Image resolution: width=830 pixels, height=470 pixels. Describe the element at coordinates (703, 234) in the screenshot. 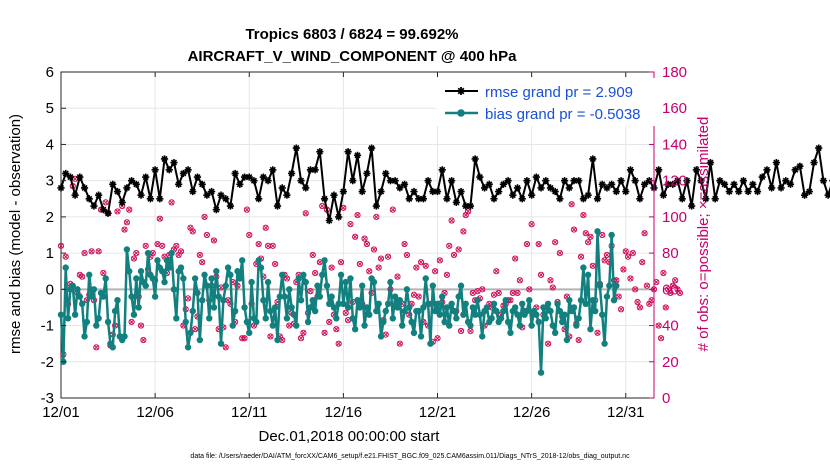

I see `y-axis-right-label: # of obs: o=possible; ×=assimilated` at that location.